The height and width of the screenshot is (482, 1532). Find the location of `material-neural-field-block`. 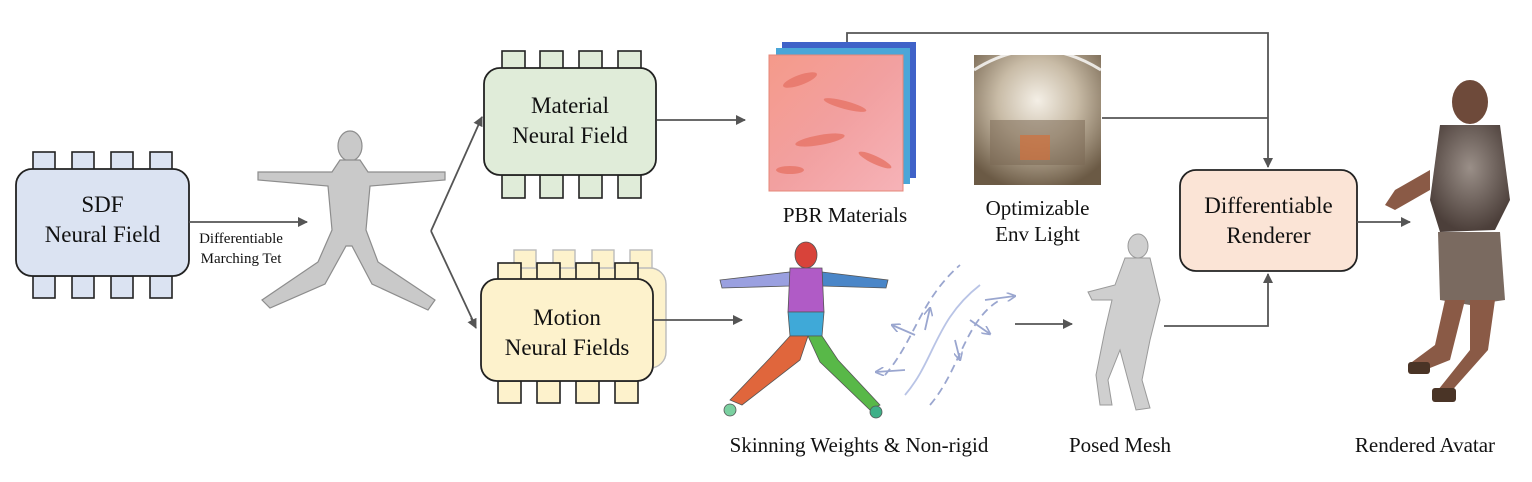

material-neural-field-block is located at coordinates (570, 124).